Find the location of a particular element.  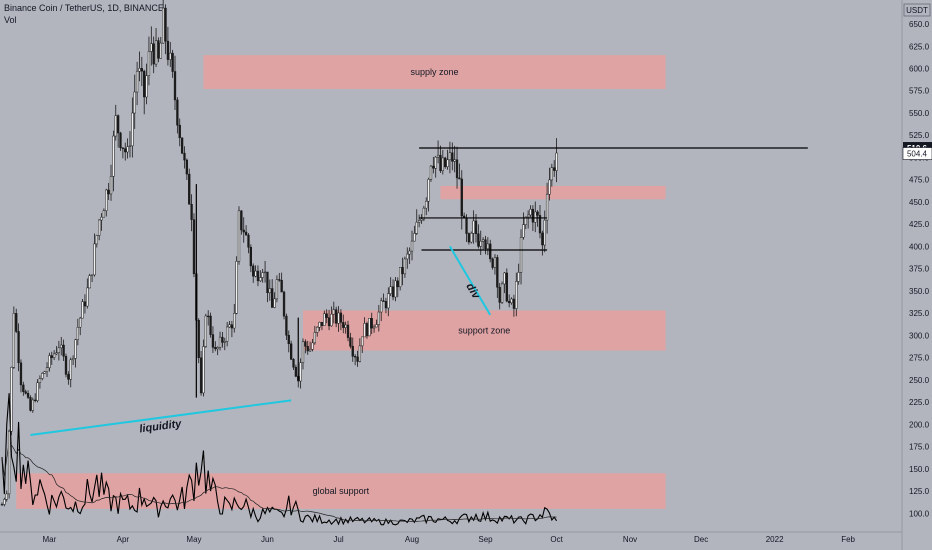

axis-panel is located at coordinates (917, 275).